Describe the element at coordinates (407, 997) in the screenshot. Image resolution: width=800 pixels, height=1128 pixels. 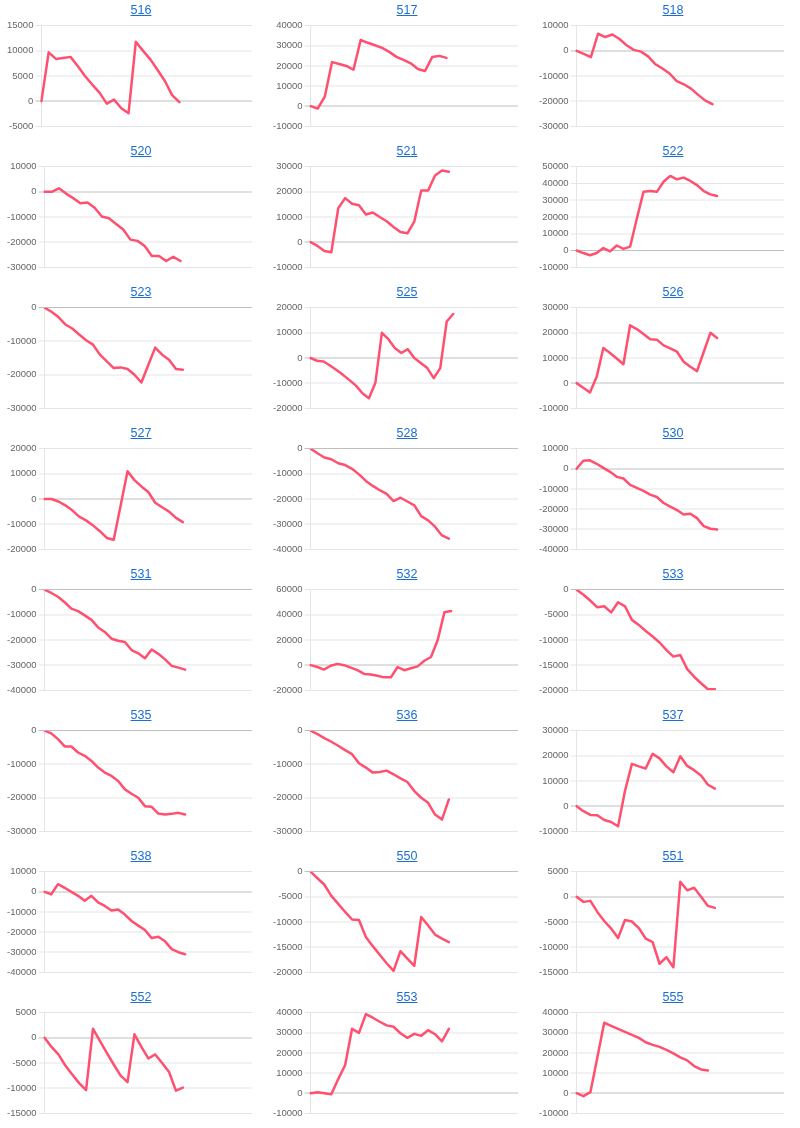
I see `chart-title: 553` at that location.